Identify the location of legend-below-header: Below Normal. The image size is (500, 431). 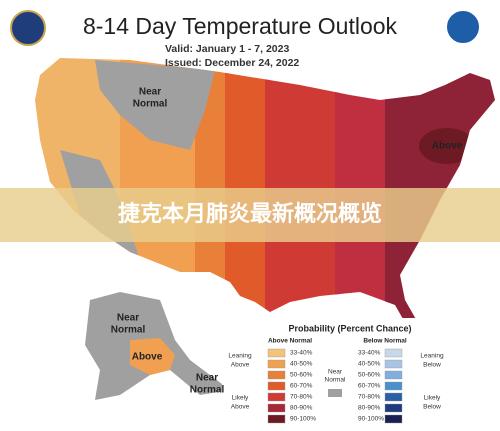
(385, 341).